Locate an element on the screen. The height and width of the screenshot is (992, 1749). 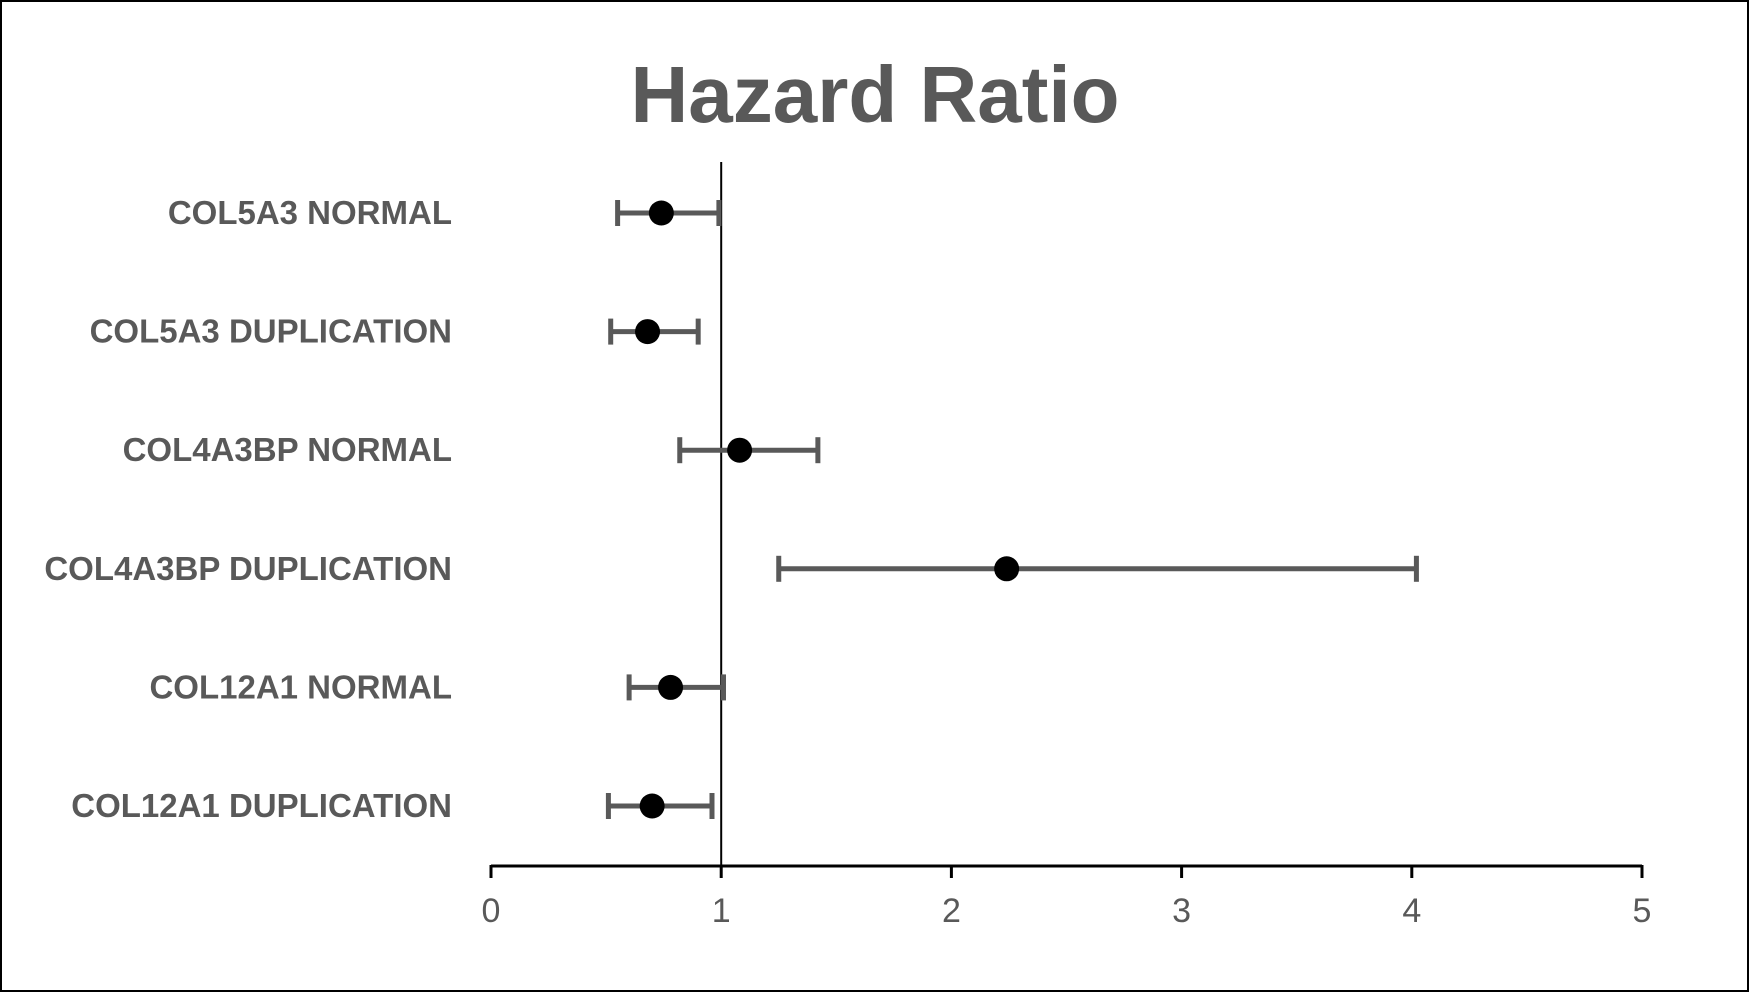
x-tick-label: 3 is located at coordinates (1181, 911).